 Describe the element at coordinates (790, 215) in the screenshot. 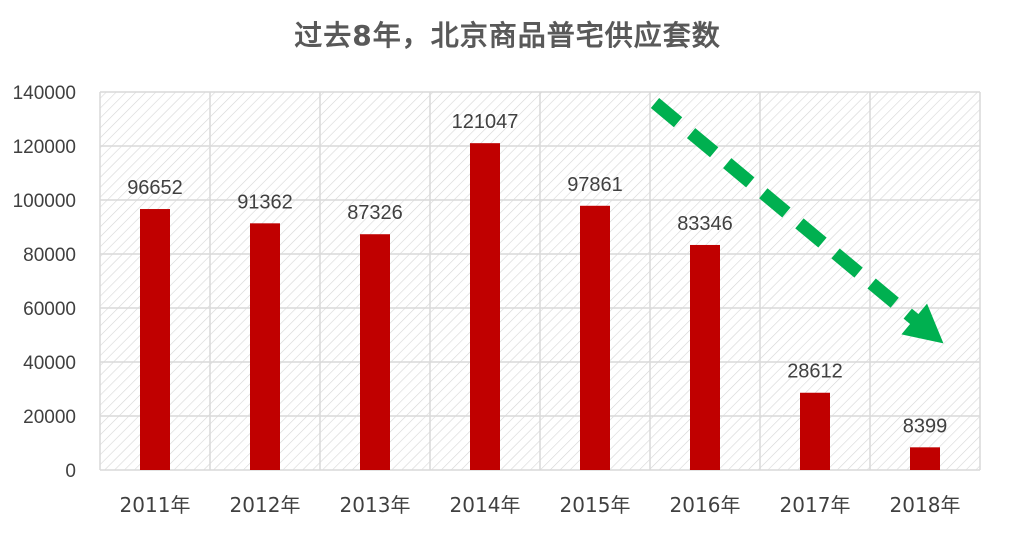

I see `trend-arrow-shaft` at that location.